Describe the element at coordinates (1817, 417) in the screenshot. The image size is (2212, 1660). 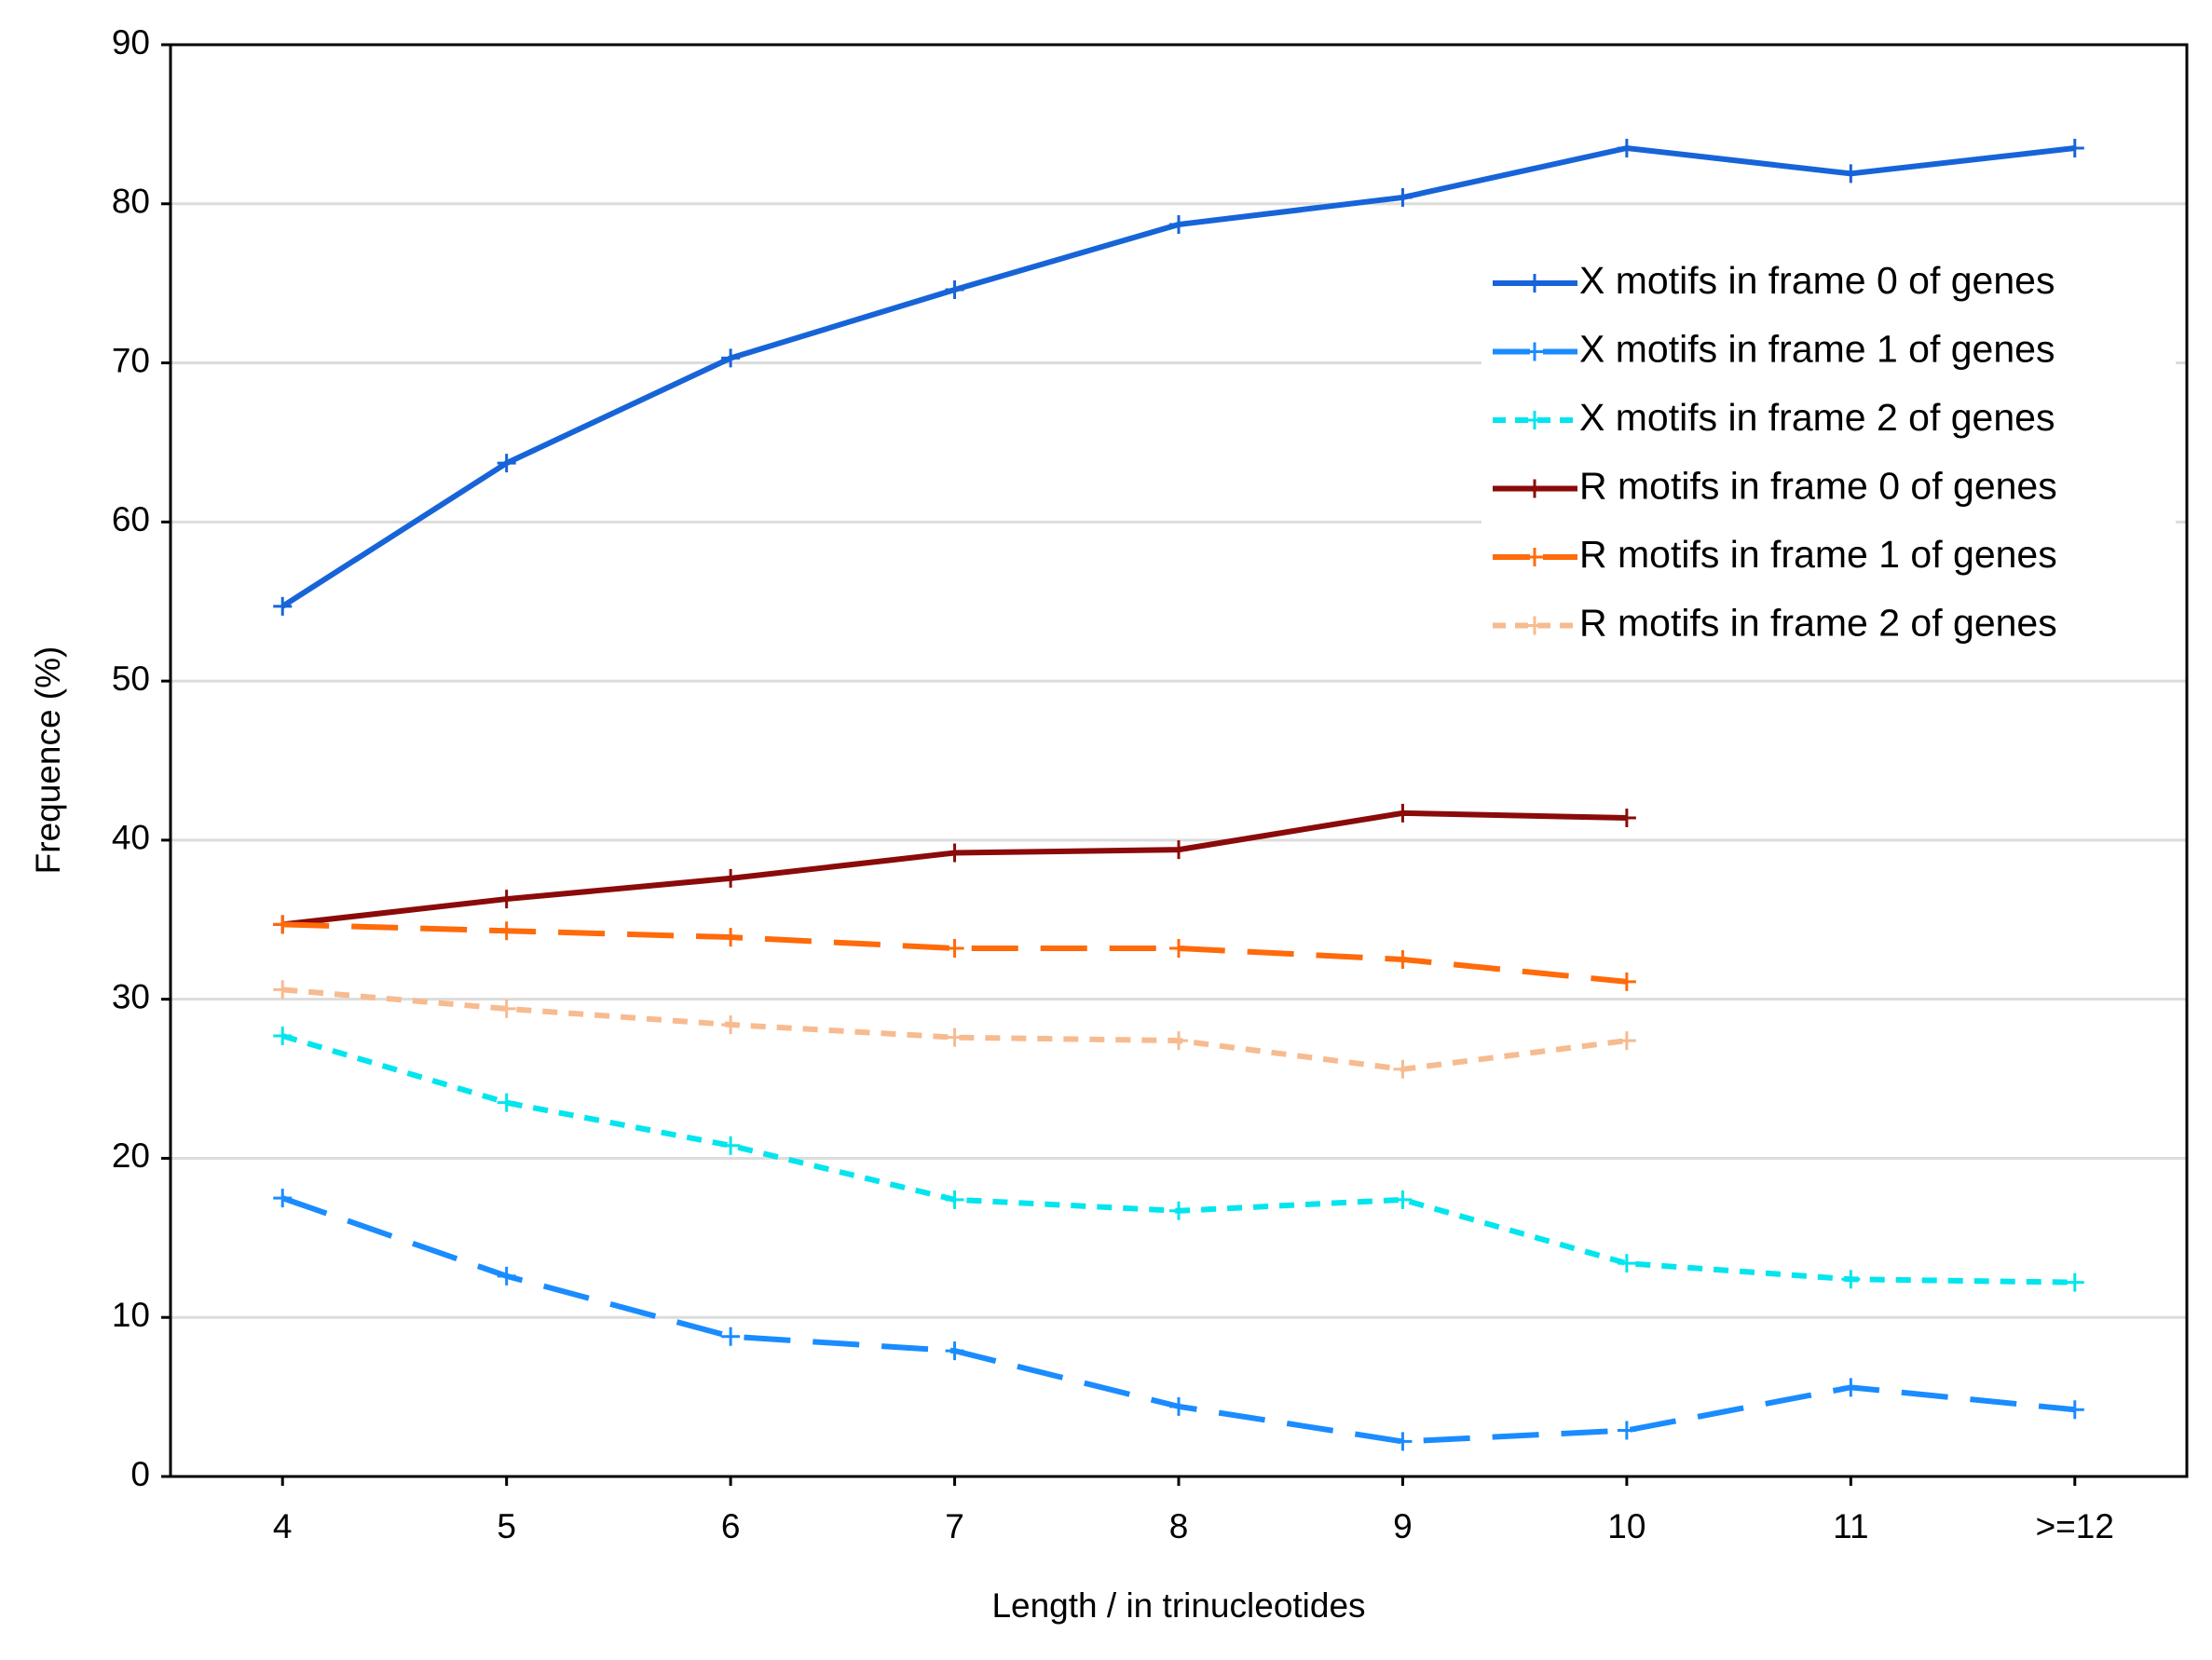
I see `legend-label: X motifs in frame 2 of genes` at that location.